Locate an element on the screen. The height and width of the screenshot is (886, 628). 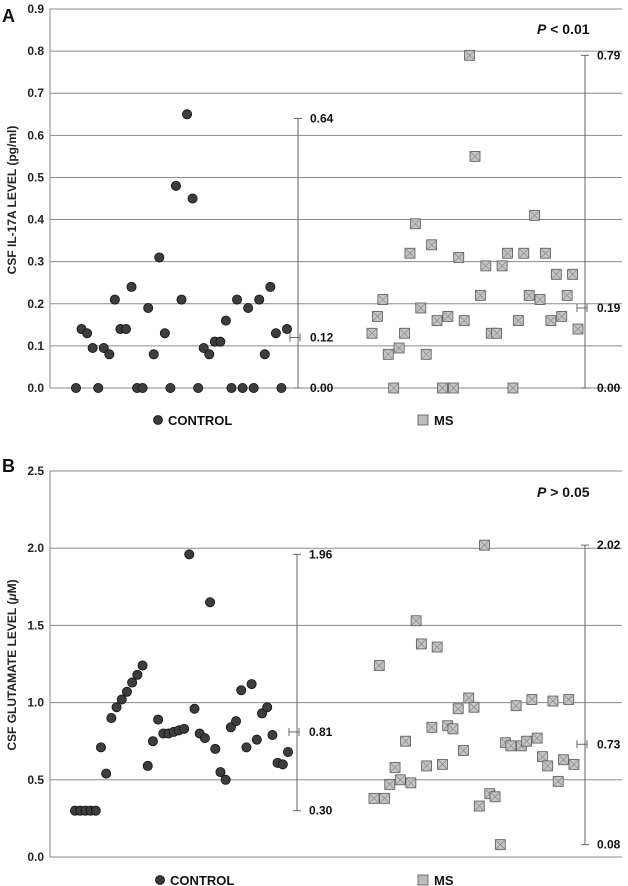
range-min-label: 0.30 is located at coordinates (321, 811).